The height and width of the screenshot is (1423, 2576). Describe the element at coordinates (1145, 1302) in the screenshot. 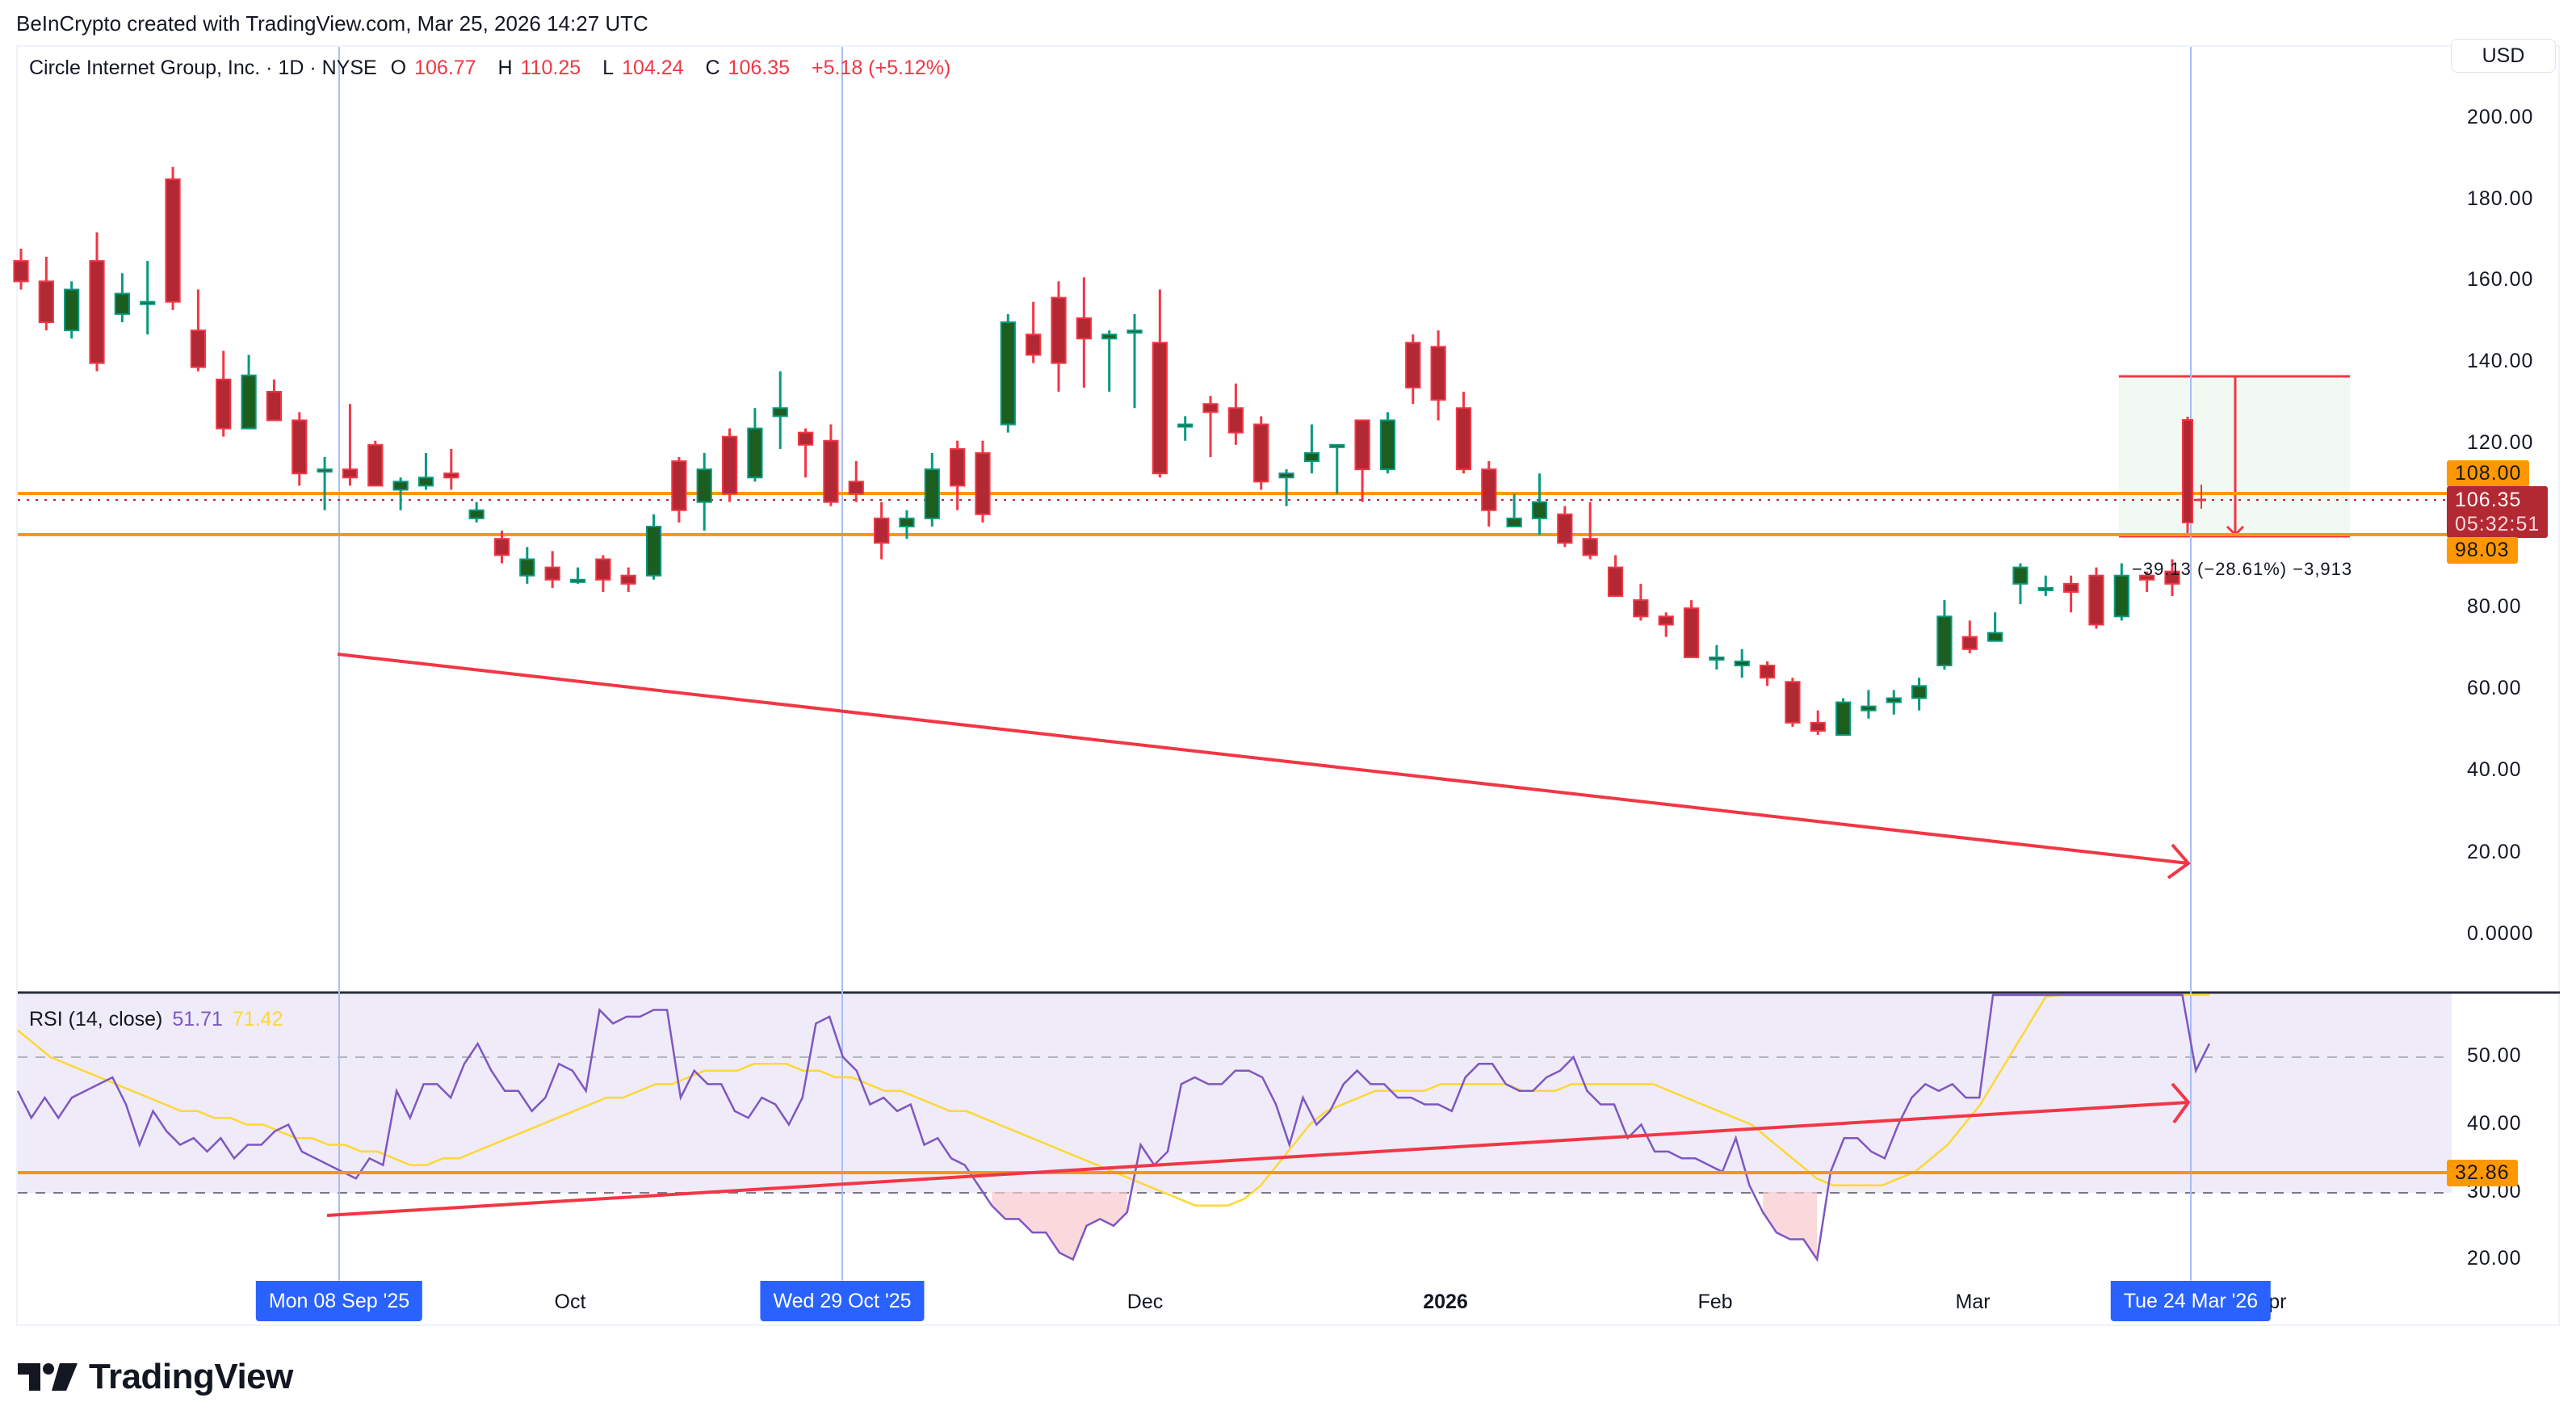

I see `time-label-dec: Dec` at that location.